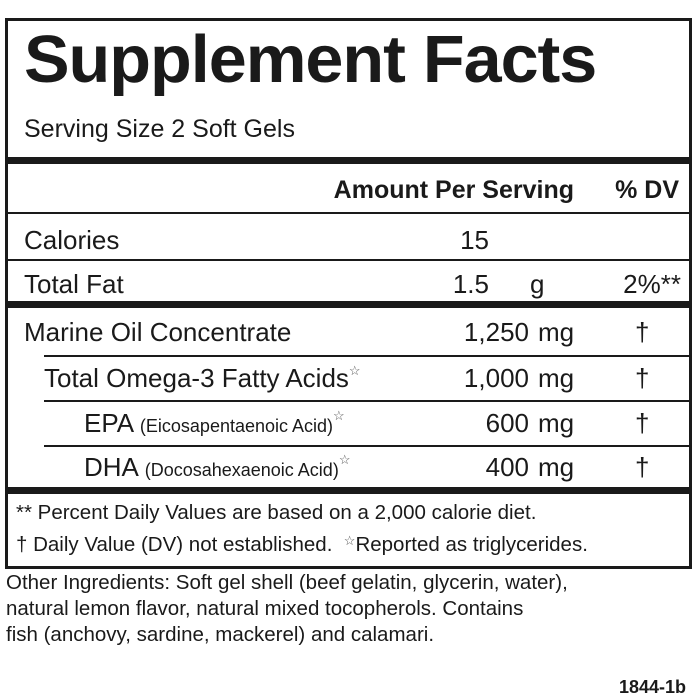 Image resolution: width=700 pixels, height=700 pixels. What do you see at coordinates (507, 467) in the screenshot?
I see `nutrient-amount: 400` at bounding box center [507, 467].